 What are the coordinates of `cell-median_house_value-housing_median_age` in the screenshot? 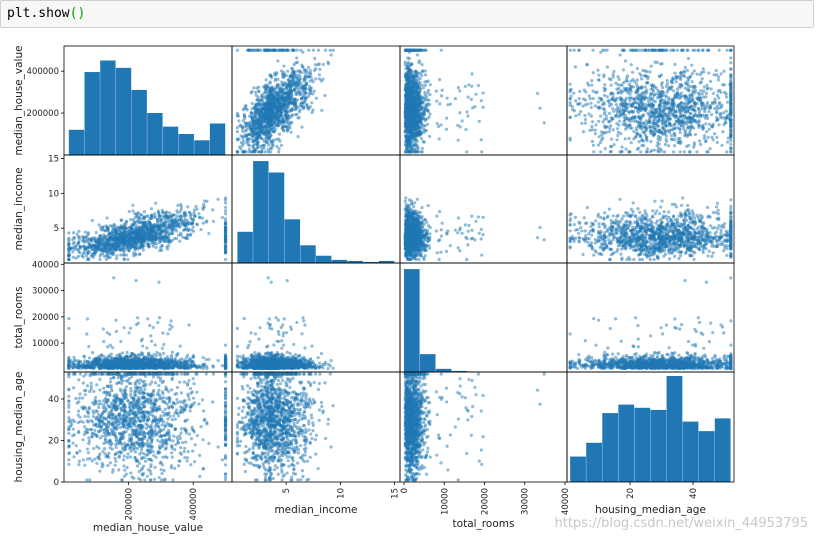 It's located at (650, 100).